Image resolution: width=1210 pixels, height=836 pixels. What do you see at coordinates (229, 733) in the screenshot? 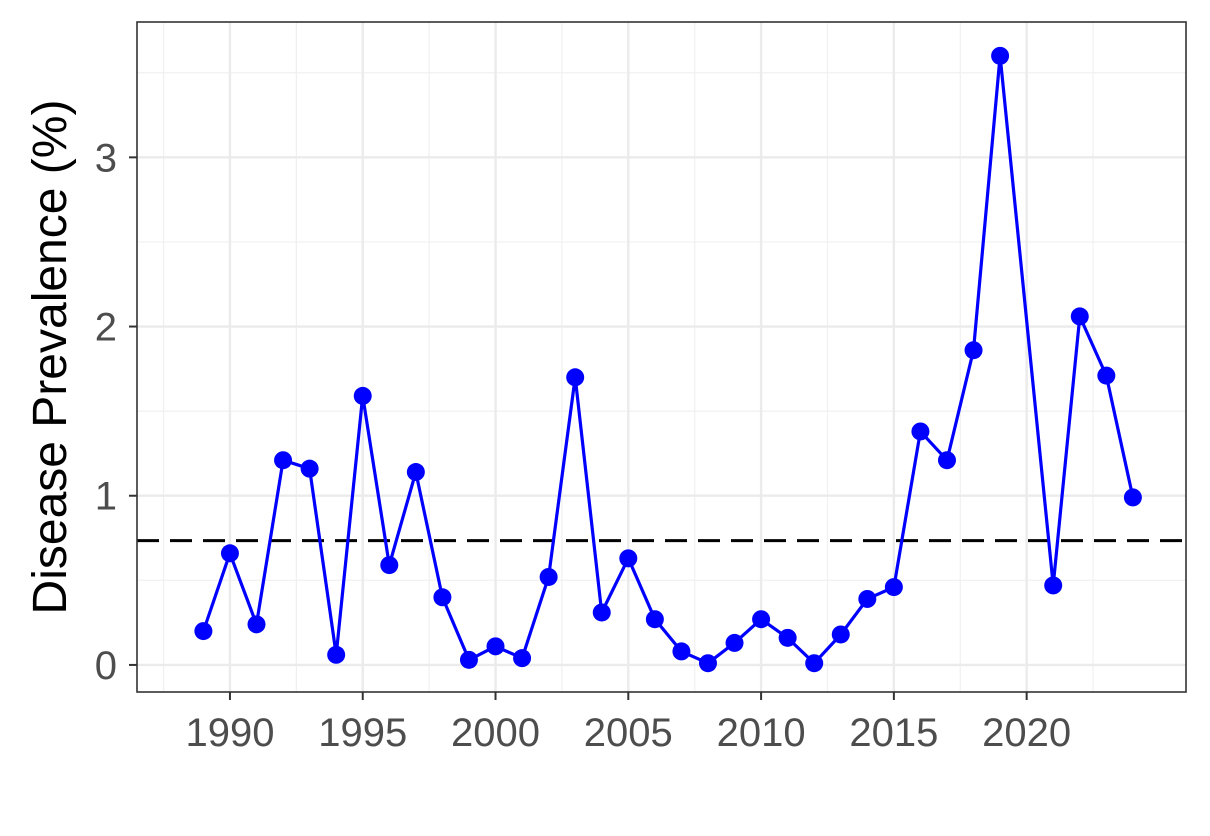
I see `x-tick-label: 1990` at bounding box center [229, 733].